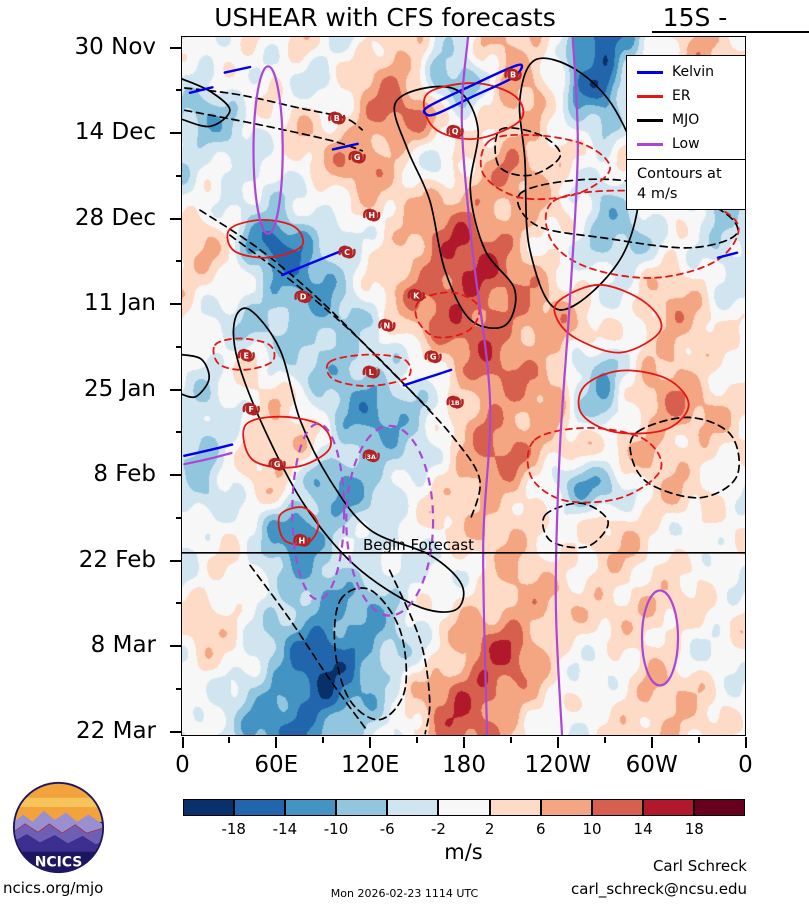 The width and height of the screenshot is (809, 907). Describe the element at coordinates (464, 765) in the screenshot. I see `lon-label: 180` at that location.